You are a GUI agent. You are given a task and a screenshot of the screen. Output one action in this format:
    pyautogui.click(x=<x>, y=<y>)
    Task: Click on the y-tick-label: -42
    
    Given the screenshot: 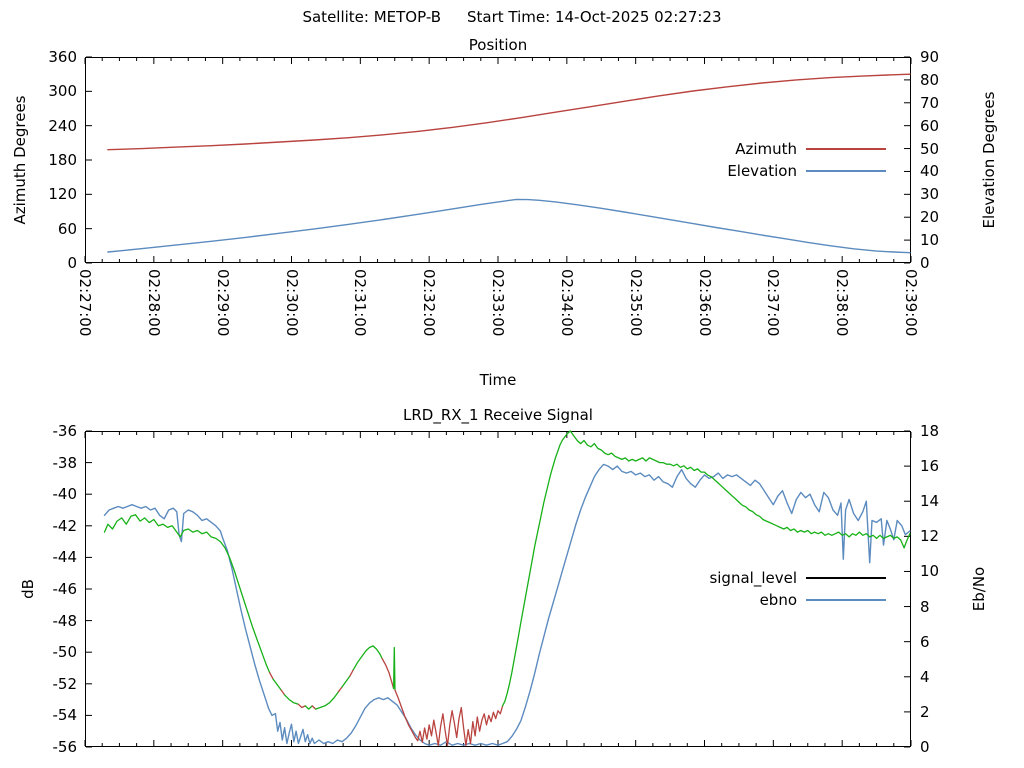 What is the action you would take?
    pyautogui.click(x=65, y=525)
    